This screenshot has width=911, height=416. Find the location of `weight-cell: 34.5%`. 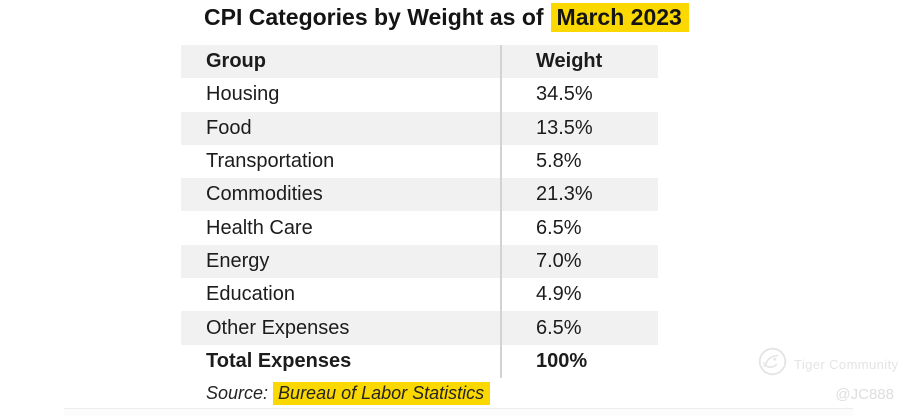

weight-cell: 34.5% is located at coordinates (579, 95).